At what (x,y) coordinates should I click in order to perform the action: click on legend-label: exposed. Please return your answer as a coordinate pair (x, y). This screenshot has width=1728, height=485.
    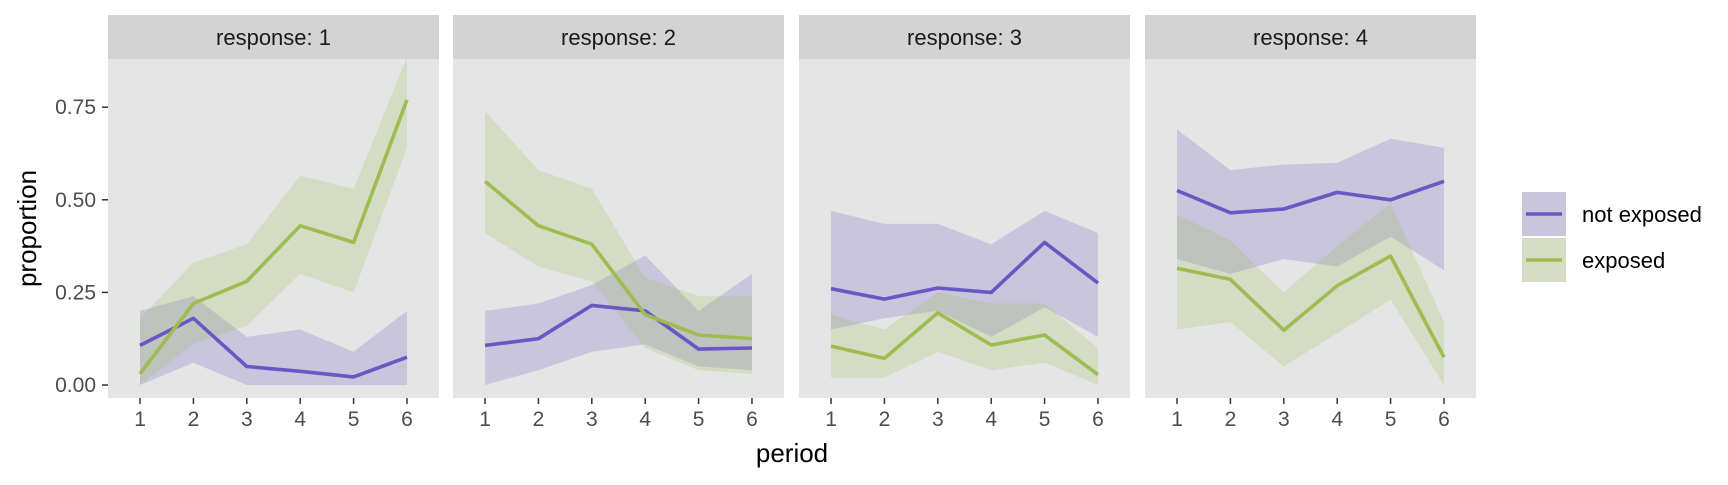
    Looking at the image, I should click on (1623, 260).